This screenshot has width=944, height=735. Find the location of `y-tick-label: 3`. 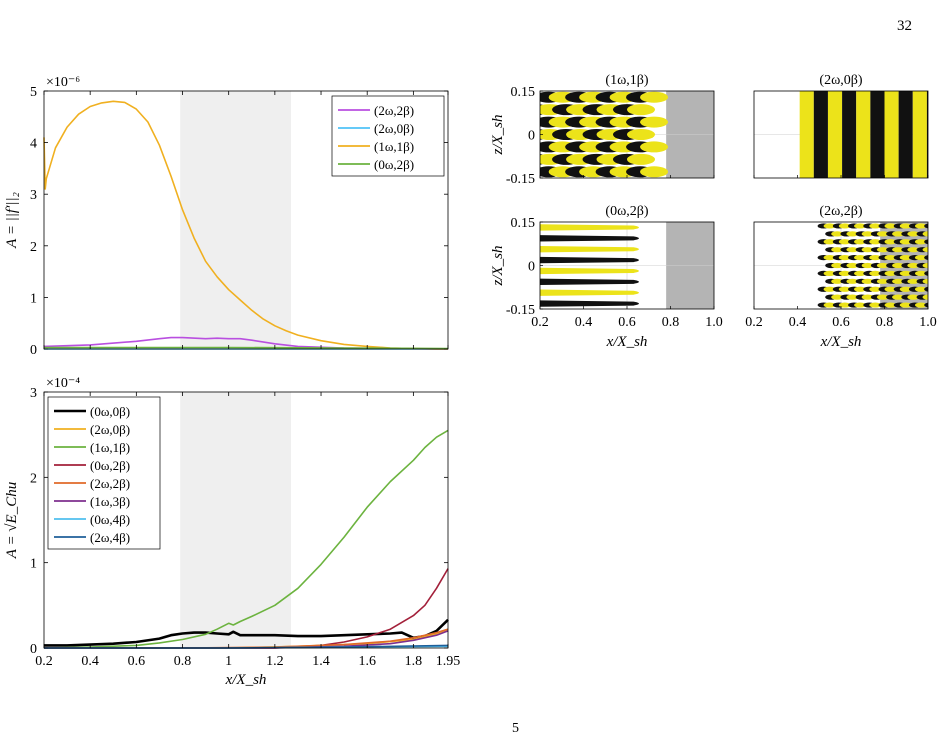

y-tick-label: 3 is located at coordinates (33, 393).